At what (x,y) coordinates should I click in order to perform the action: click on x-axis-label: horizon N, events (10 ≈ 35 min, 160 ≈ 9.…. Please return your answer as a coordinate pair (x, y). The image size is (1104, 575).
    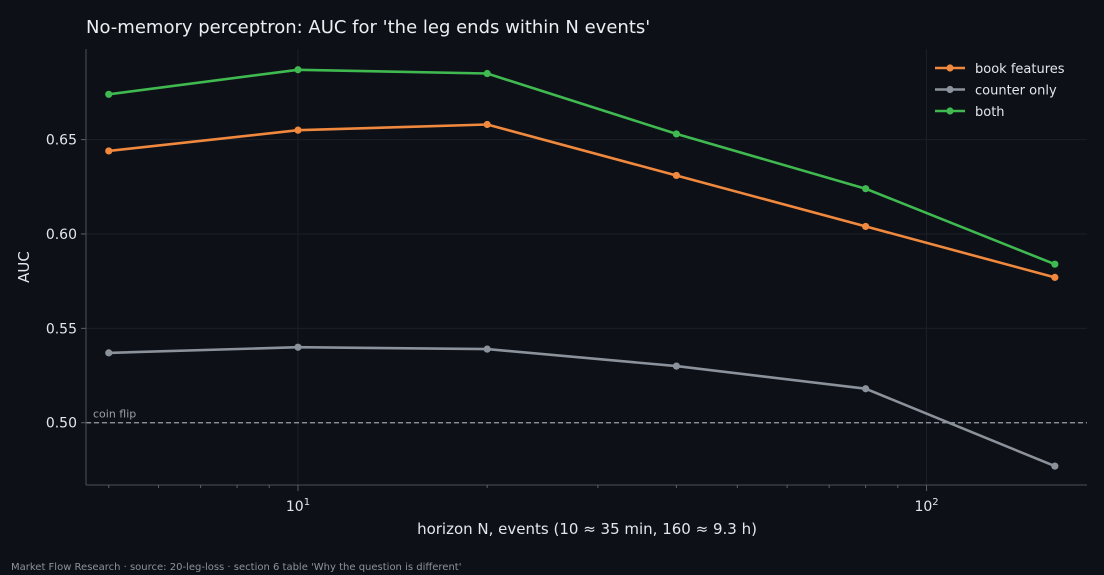
    Looking at the image, I should click on (587, 529).